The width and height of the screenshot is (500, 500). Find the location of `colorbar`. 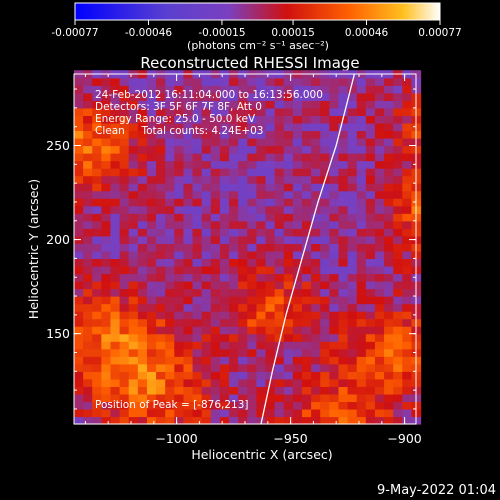

colorbar is located at coordinates (257, 11).